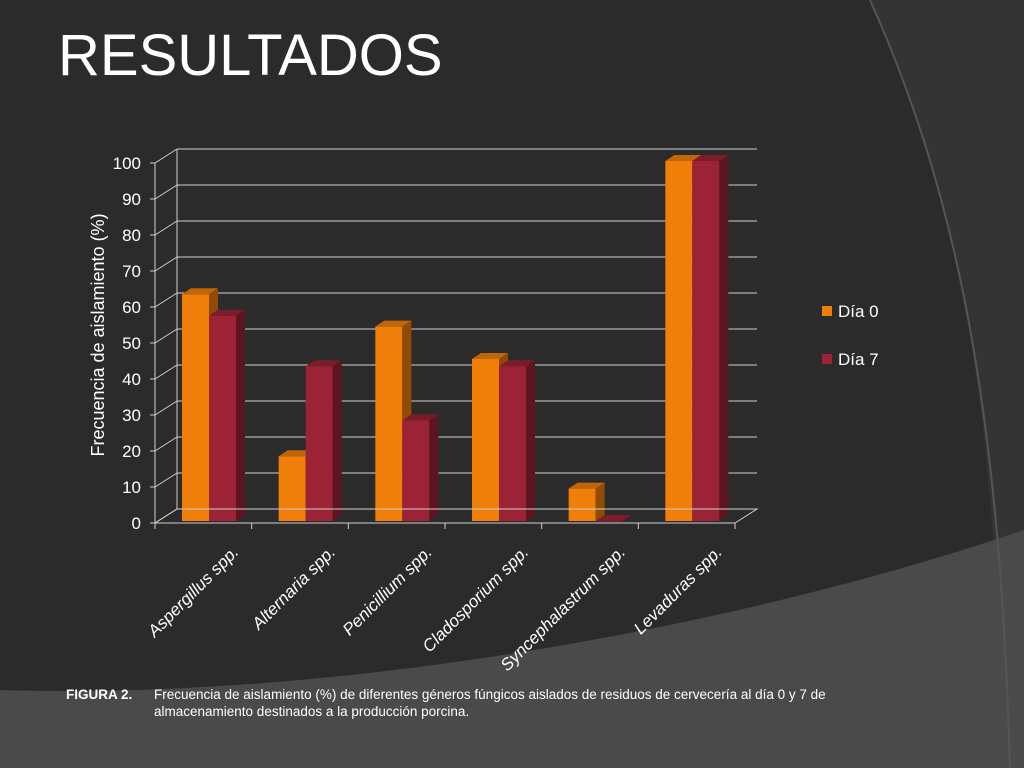  I want to click on y-tick-label: 90, so click(131, 199).